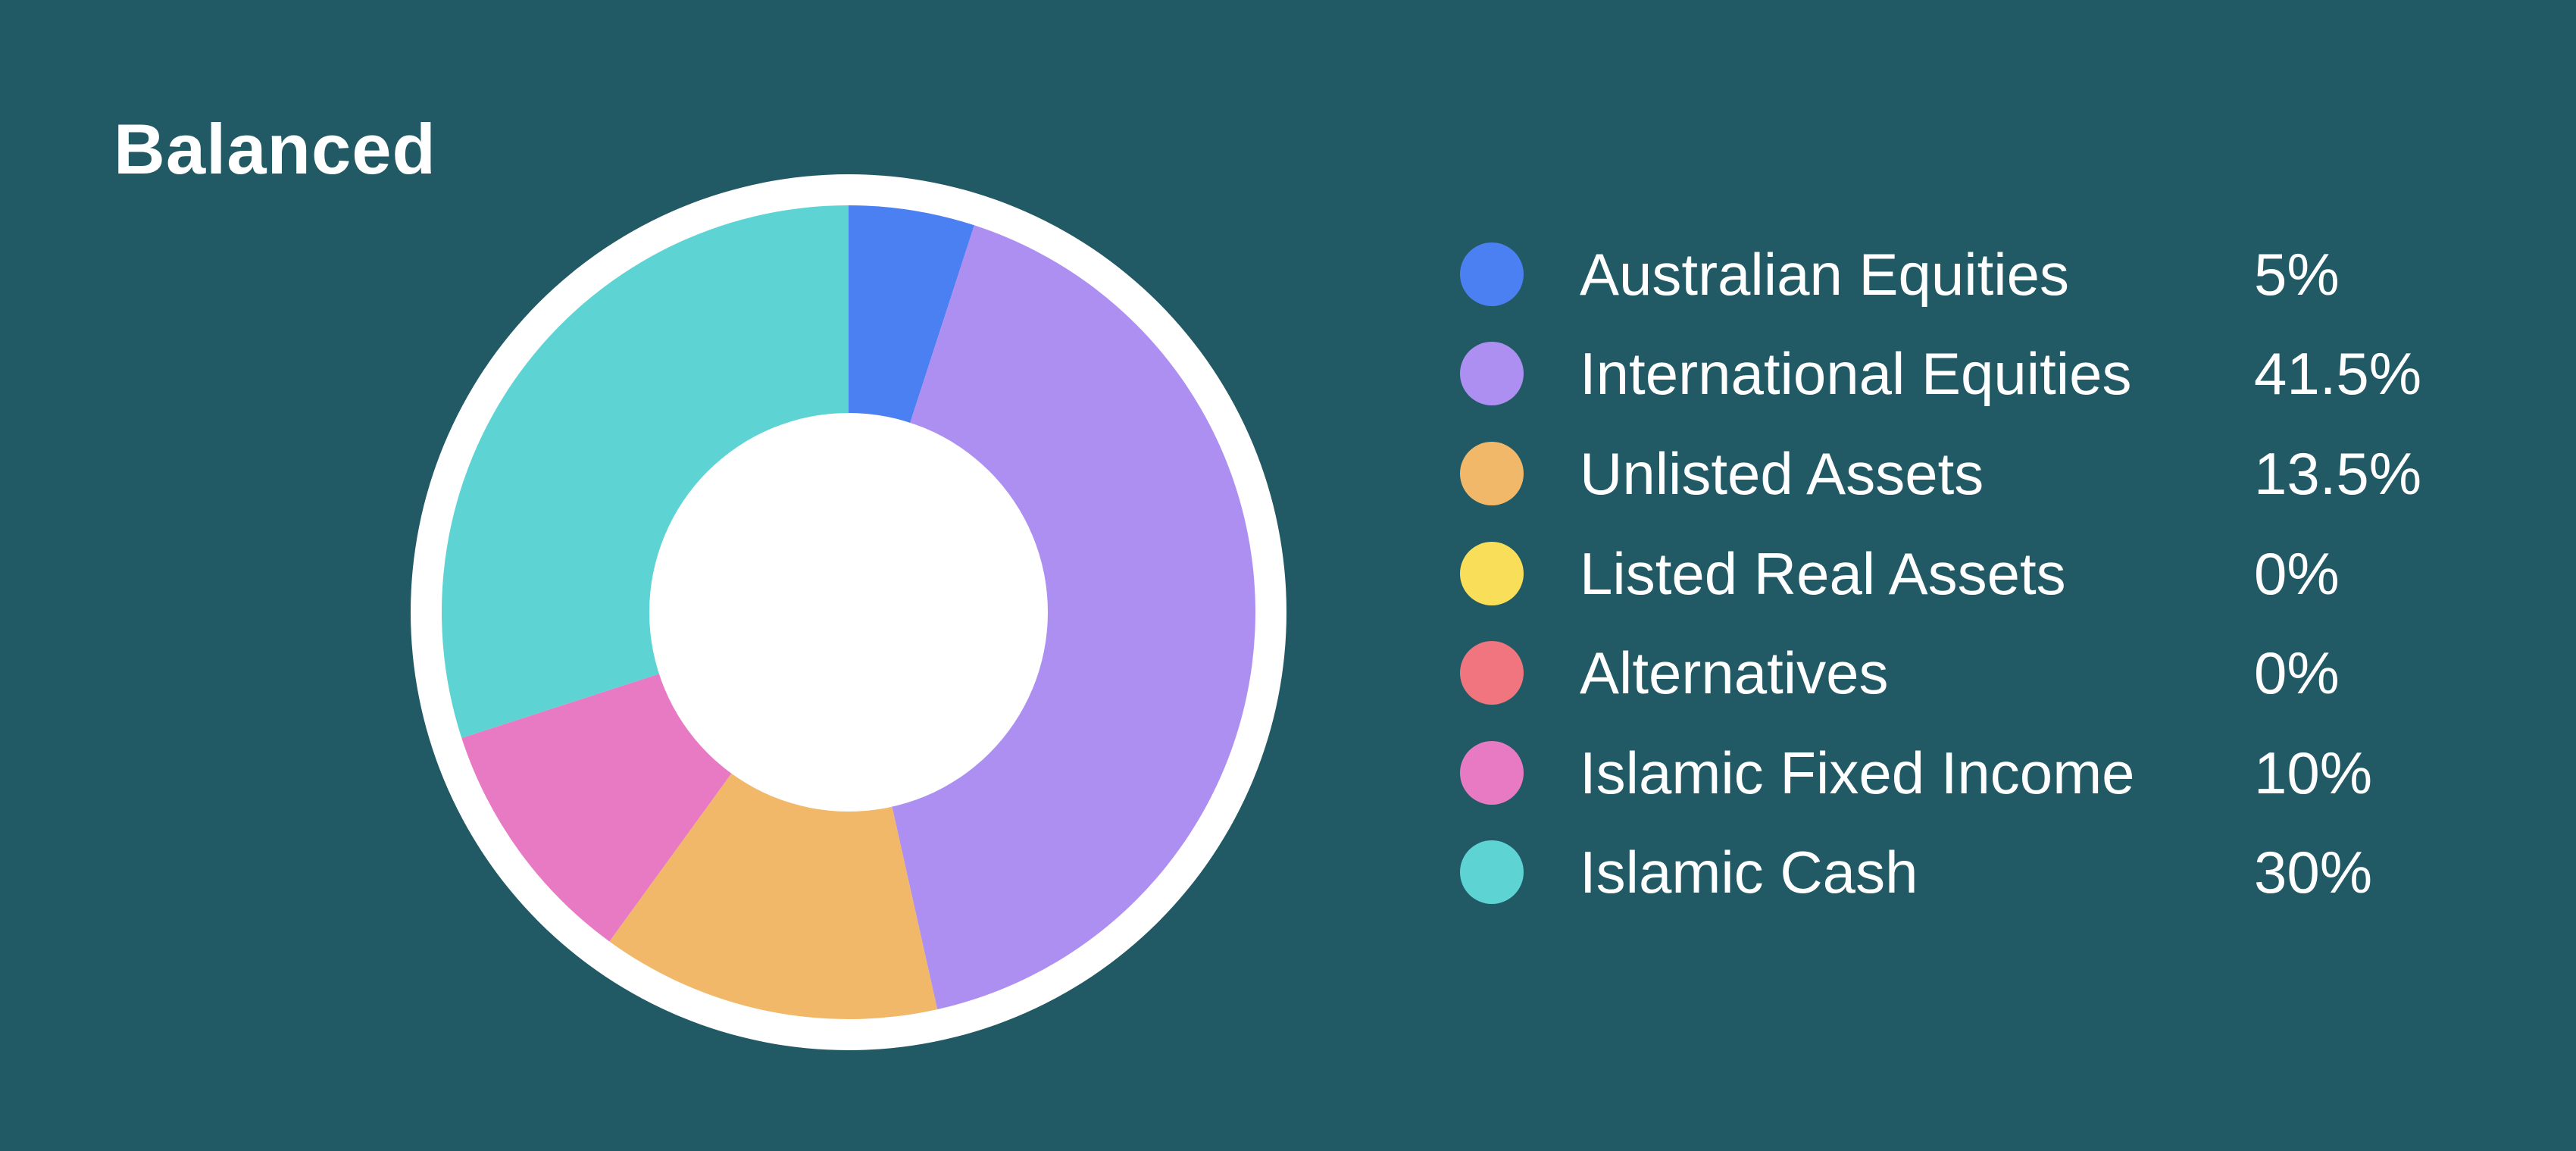 The height and width of the screenshot is (1151, 2576). I want to click on legend-value: 41.5%, so click(2338, 374).